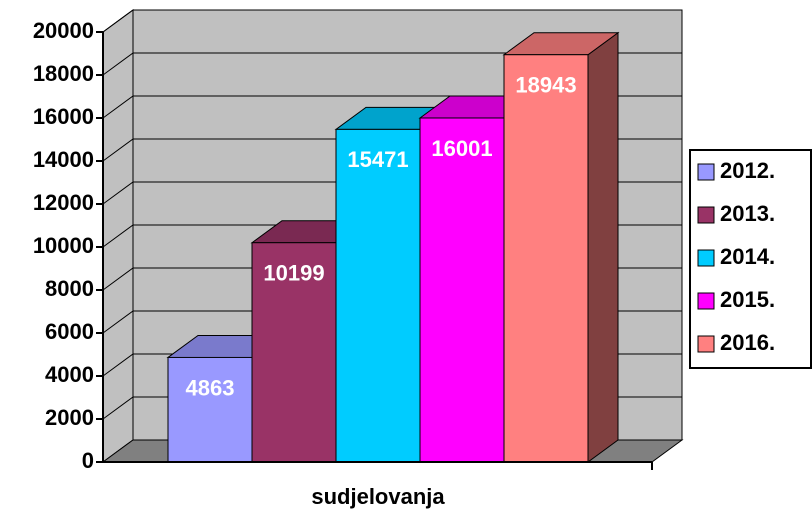 The image size is (812, 514). Describe the element at coordinates (378, 496) in the screenshot. I see `x-category-label: sudjelovanja` at that location.